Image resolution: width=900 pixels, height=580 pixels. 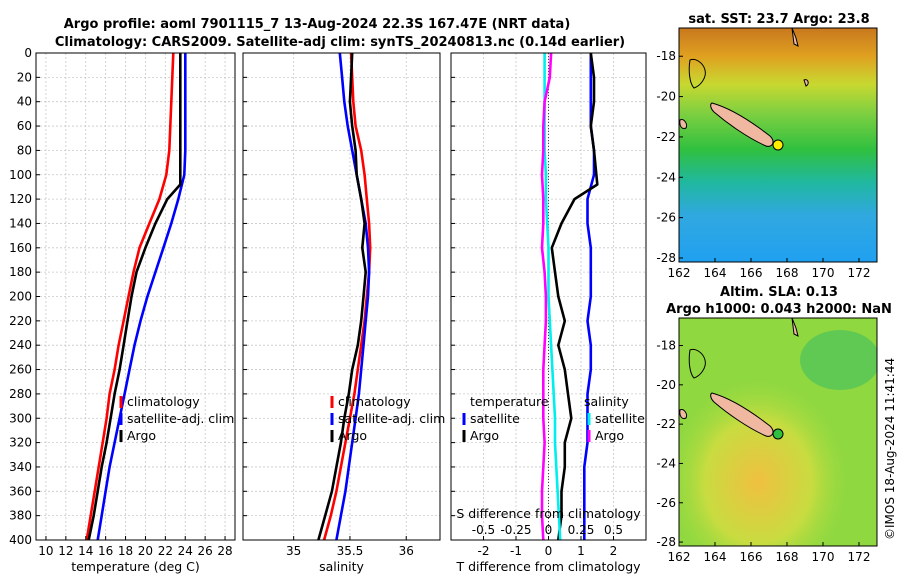 I want to click on x-tick-label: 0, so click(x=549, y=551).